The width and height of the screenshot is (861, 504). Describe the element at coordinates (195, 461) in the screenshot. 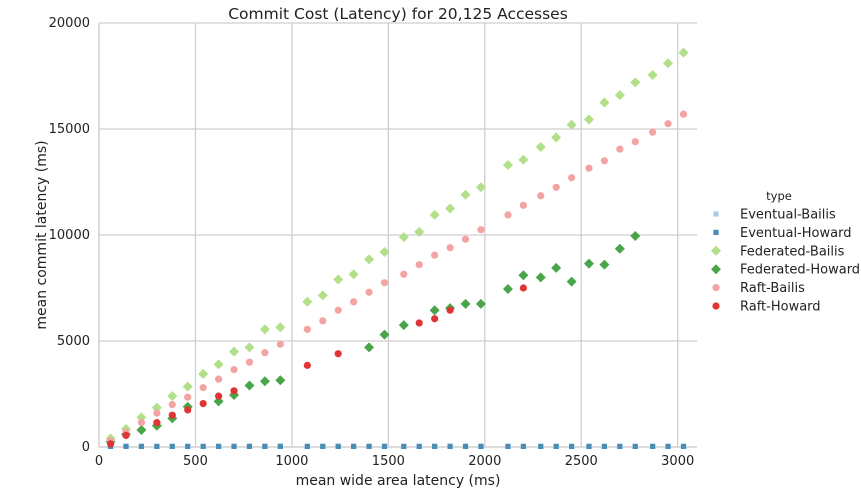

I see `x-tick-label: 500` at that location.